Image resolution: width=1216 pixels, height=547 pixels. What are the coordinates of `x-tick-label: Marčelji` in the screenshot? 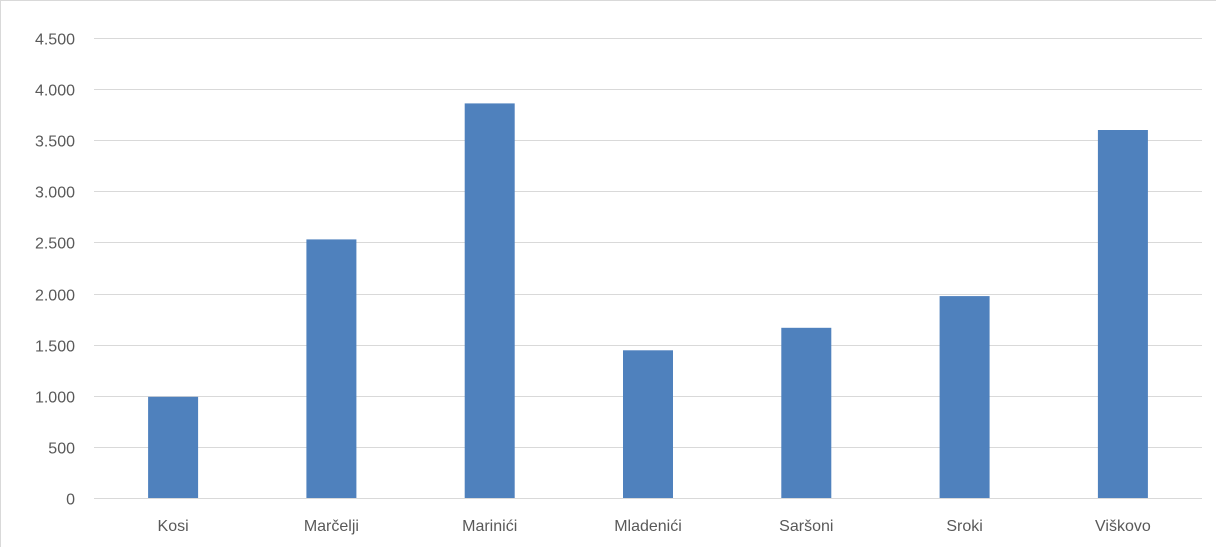 It's located at (331, 526).